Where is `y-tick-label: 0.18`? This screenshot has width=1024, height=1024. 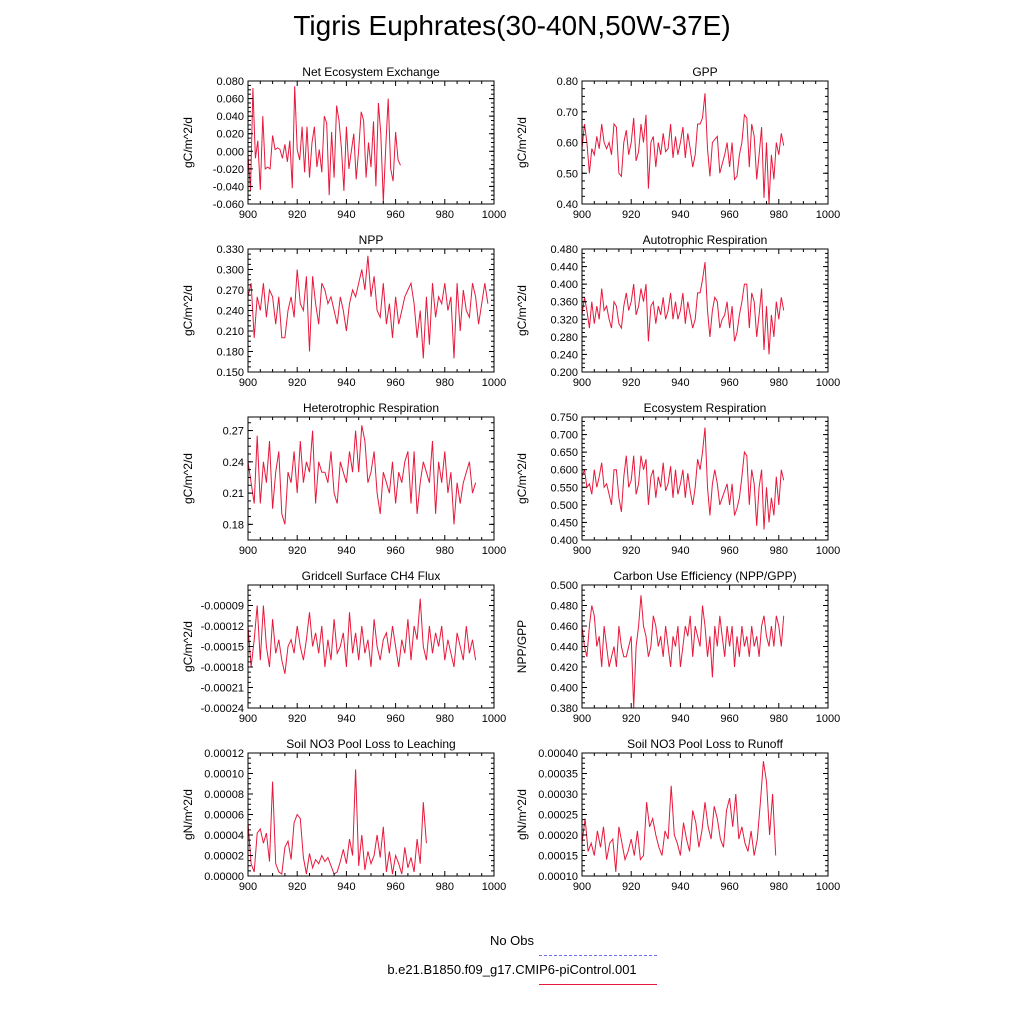
y-tick-label: 0.18 is located at coordinates (233, 525).